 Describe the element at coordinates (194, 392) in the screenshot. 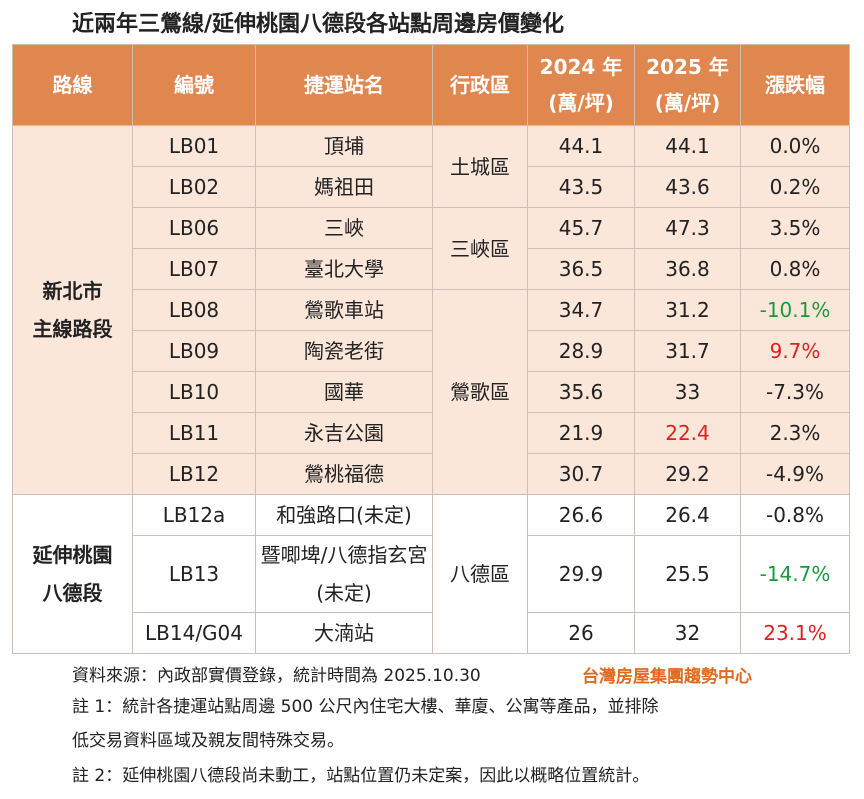

I see `station-code: LB10` at that location.